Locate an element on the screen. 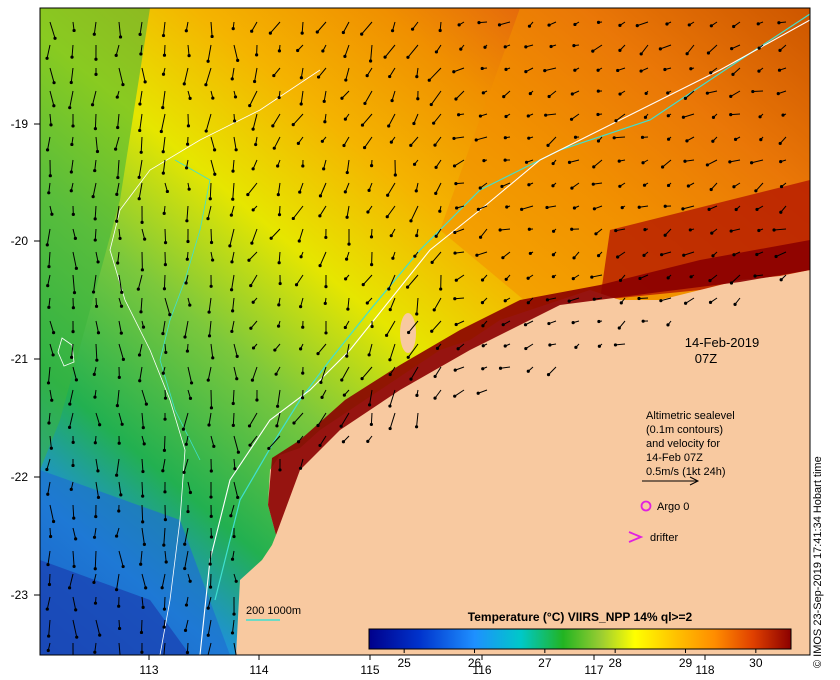  date-label: 14-Feb-2019 is located at coordinates (722, 342).